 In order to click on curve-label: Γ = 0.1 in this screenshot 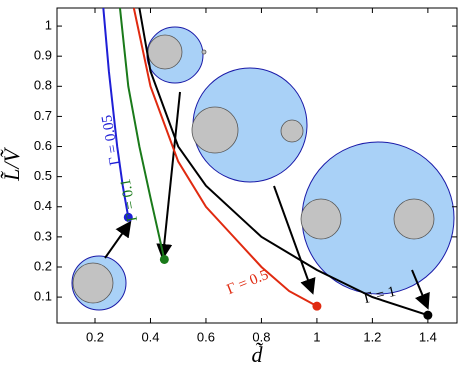, I will do `click(129, 200)`.